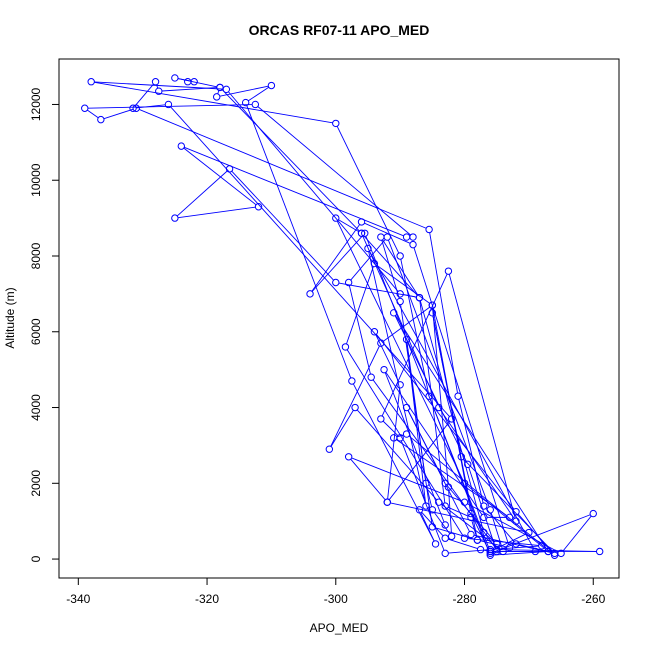  I want to click on x-tick-label: -340, so click(78, 599).